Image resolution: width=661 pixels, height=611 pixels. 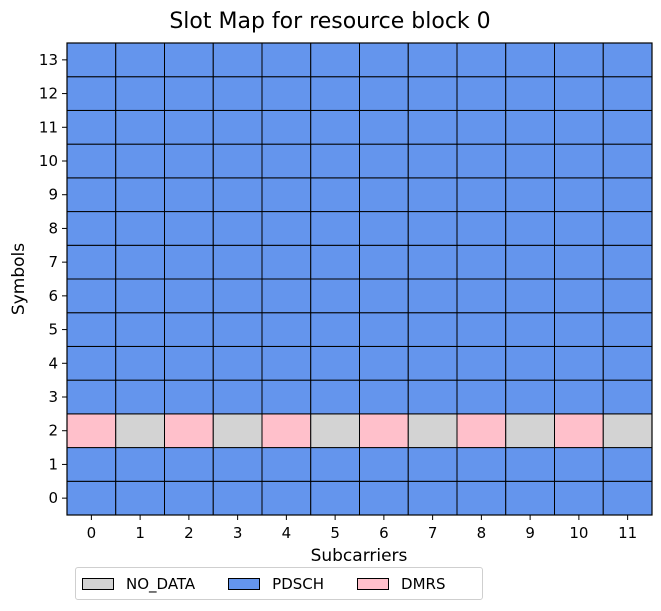 What do you see at coordinates (287, 533) in the screenshot?
I see `x-tick-label: 4` at bounding box center [287, 533].